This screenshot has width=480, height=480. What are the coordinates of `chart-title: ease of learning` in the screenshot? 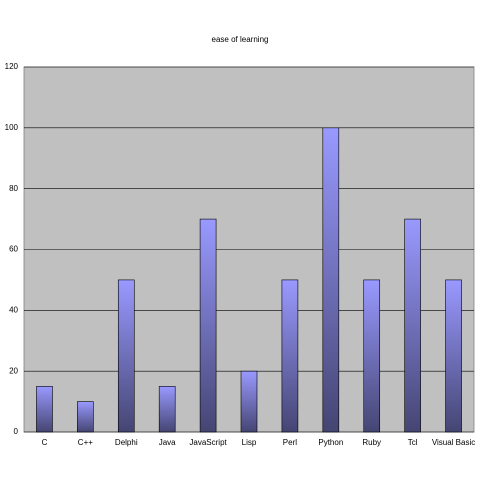 It's located at (240, 39).